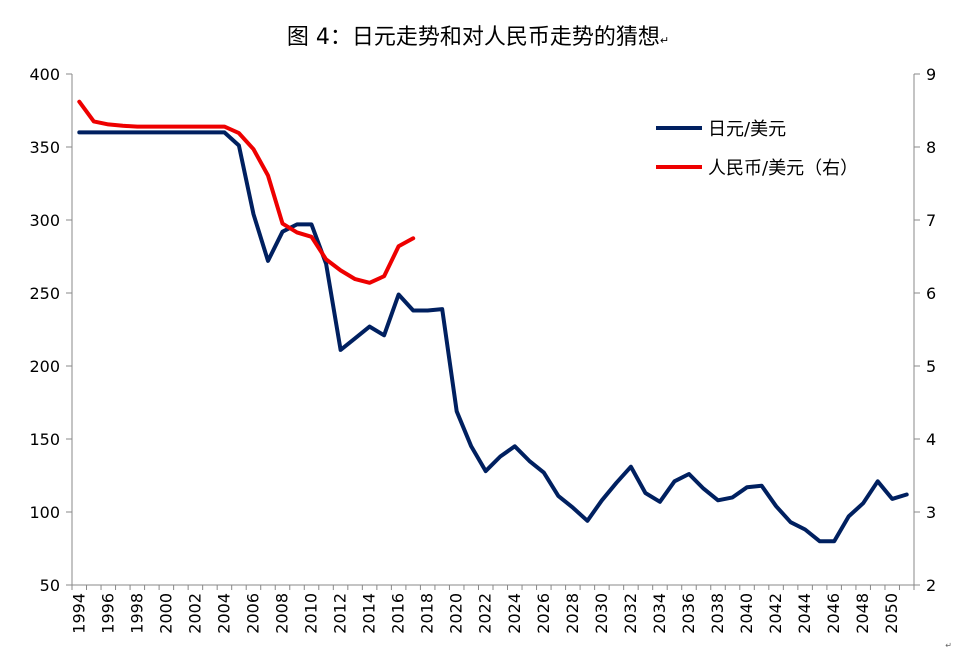 The height and width of the screenshot is (652, 956). What do you see at coordinates (136, 613) in the screenshot?
I see `x-tick-label: 1998` at bounding box center [136, 613].